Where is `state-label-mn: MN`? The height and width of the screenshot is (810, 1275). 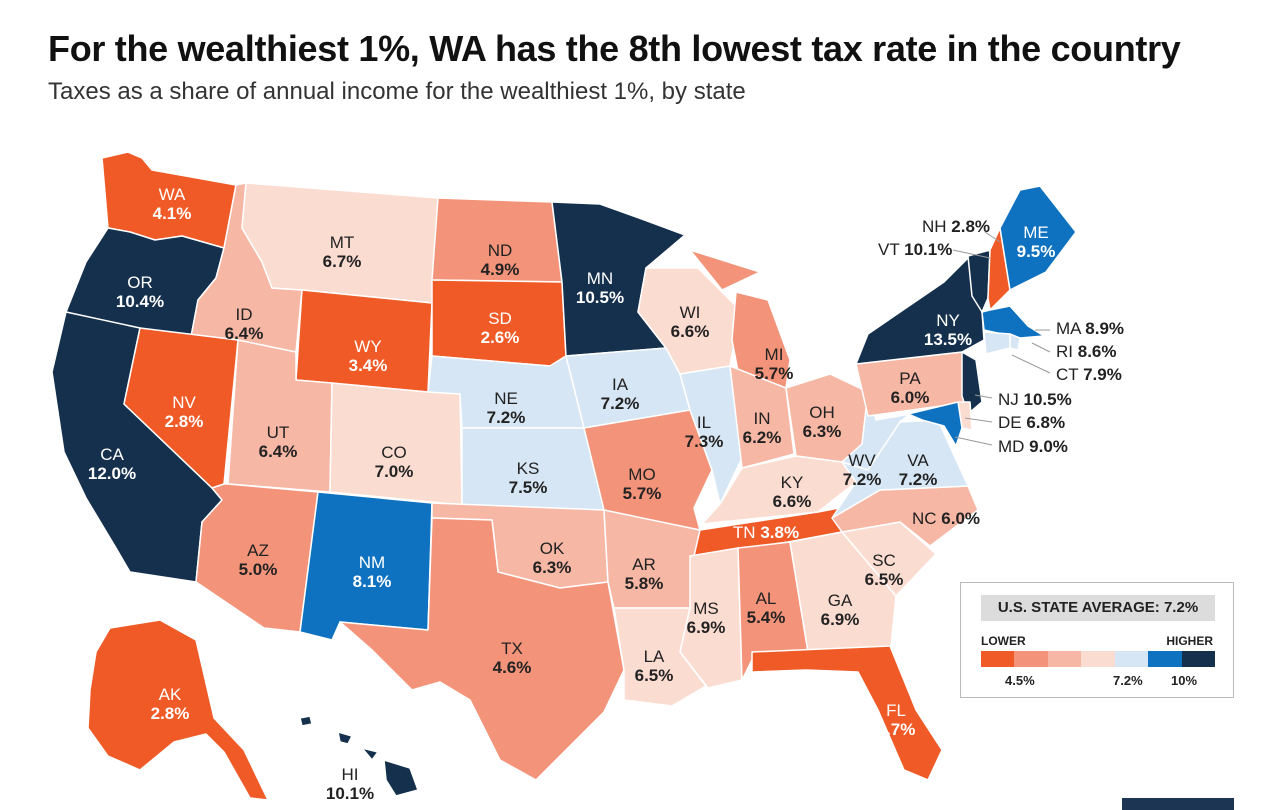
state-label-mn: MN is located at coordinates (600, 278).